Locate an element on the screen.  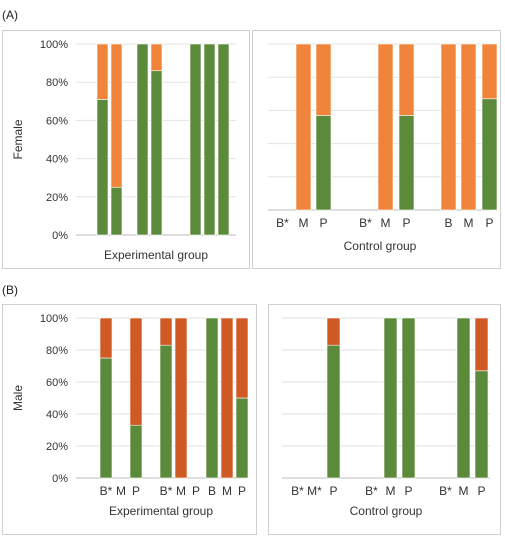
section-label-a: (A) is located at coordinates (10, 15).